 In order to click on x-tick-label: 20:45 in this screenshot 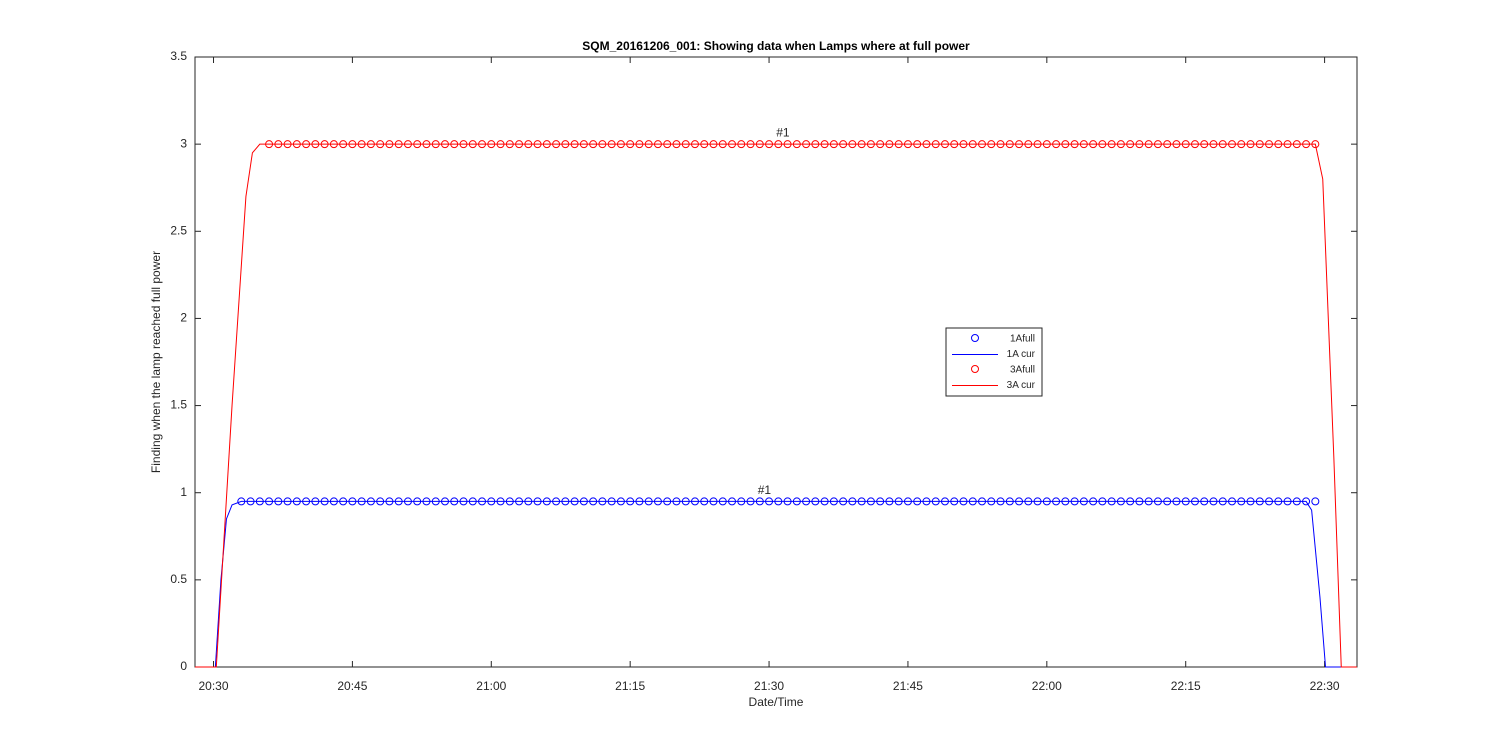, I will do `click(352, 686)`.